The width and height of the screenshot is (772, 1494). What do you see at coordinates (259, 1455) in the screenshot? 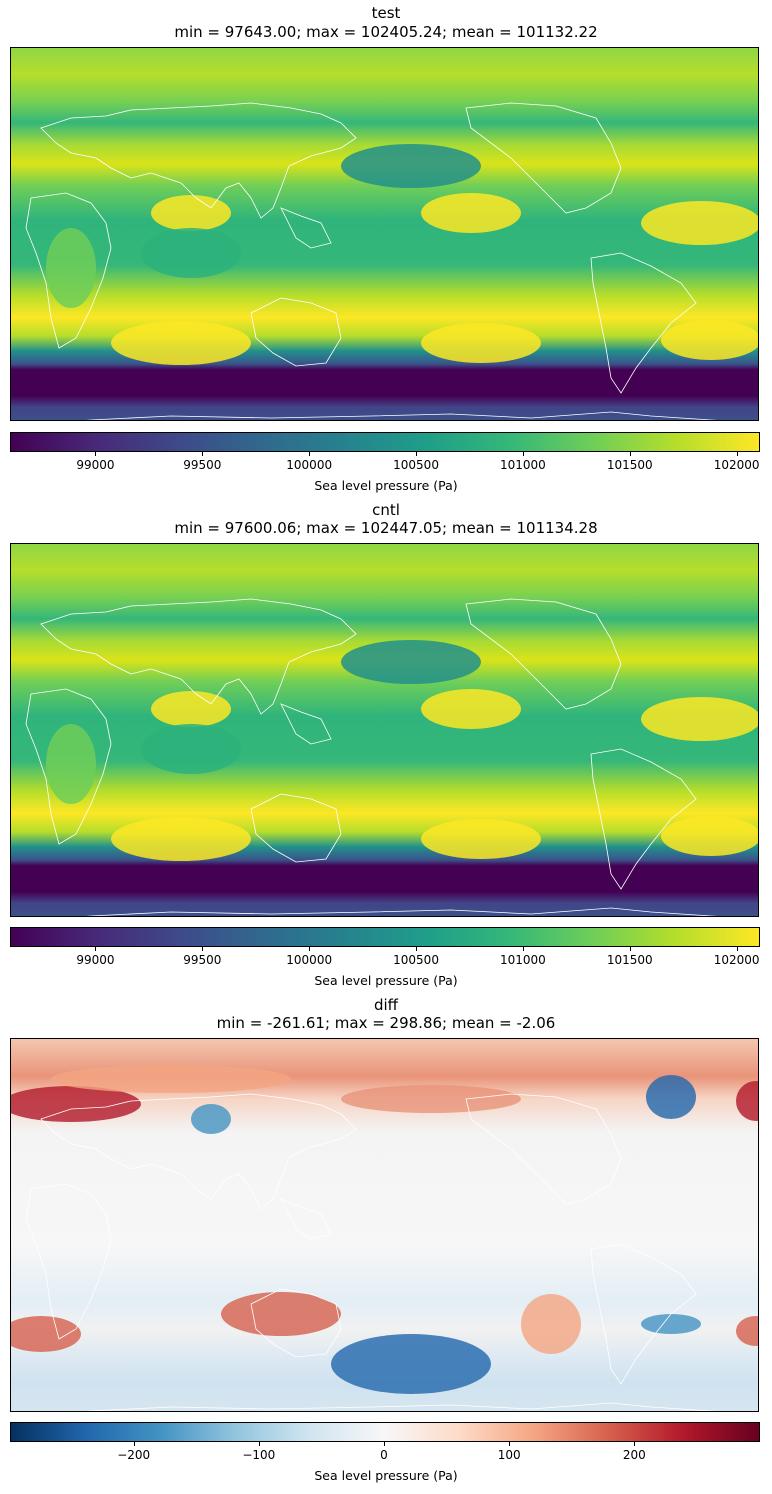
I see `colorbar-tick-label: −100` at bounding box center [259, 1455].